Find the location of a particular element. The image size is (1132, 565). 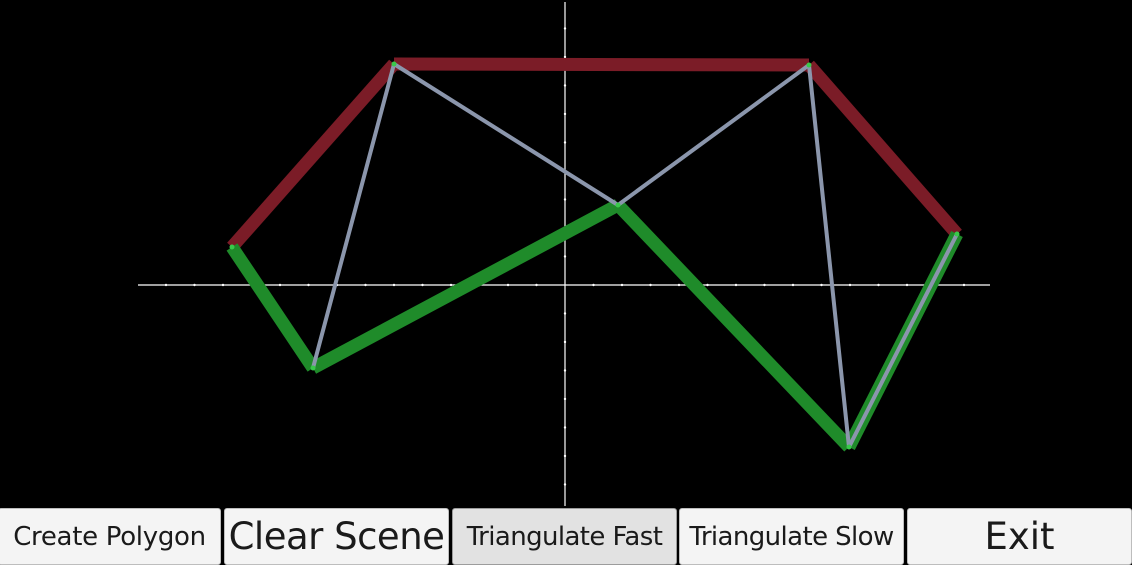

clear-scene-button: Clear Scene is located at coordinates (336, 536).